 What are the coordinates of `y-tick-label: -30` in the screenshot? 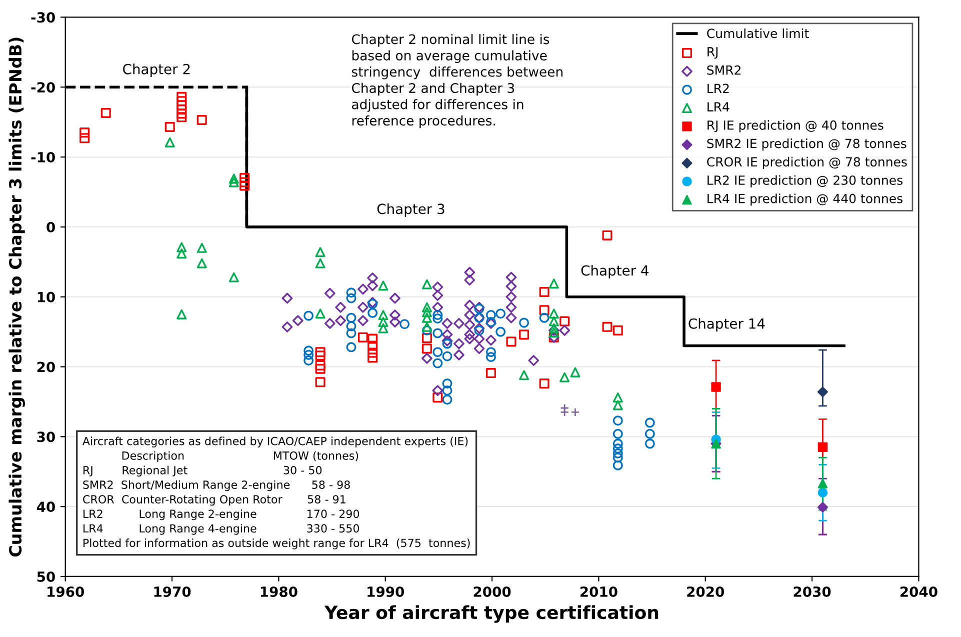 It's located at (43, 17).